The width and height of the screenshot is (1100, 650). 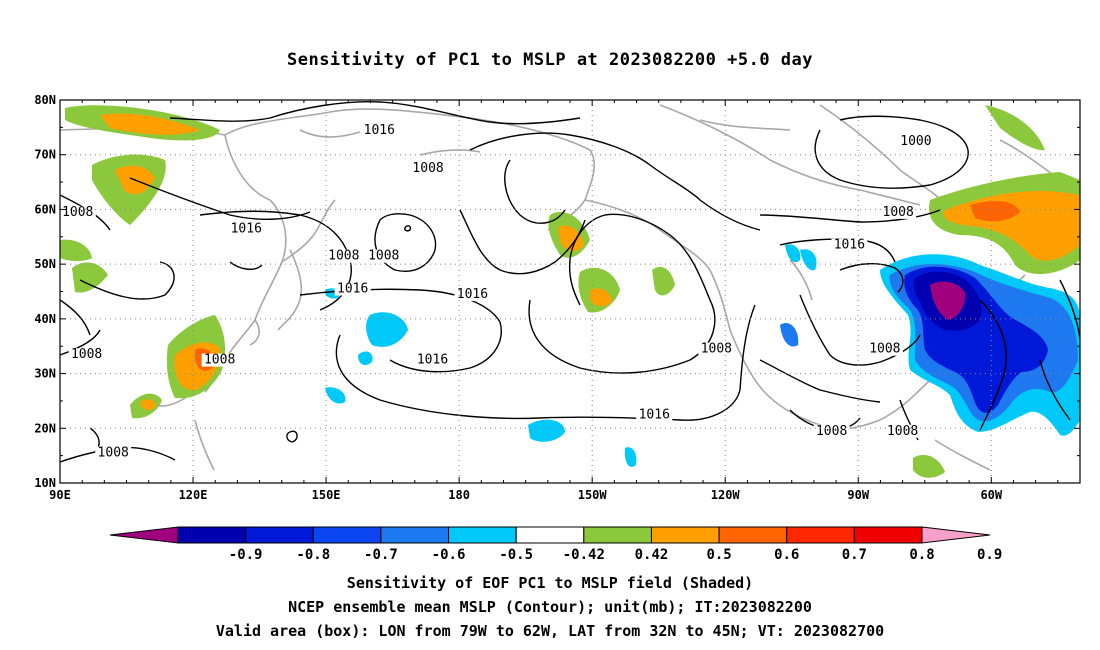 What do you see at coordinates (45, 374) in the screenshot?
I see `lat-tick-label: 30N` at bounding box center [45, 374].